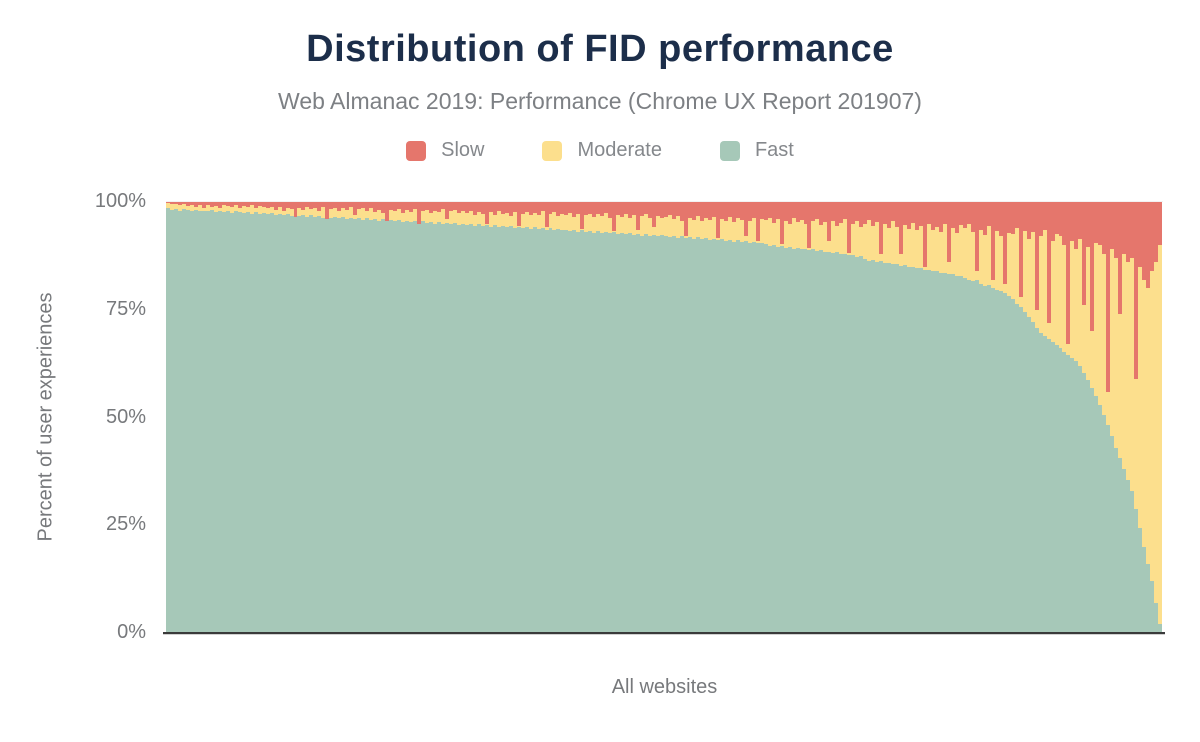 This screenshot has height=742, width=1200. What do you see at coordinates (729, 150) in the screenshot?
I see `fast-swatch-icon` at bounding box center [729, 150].